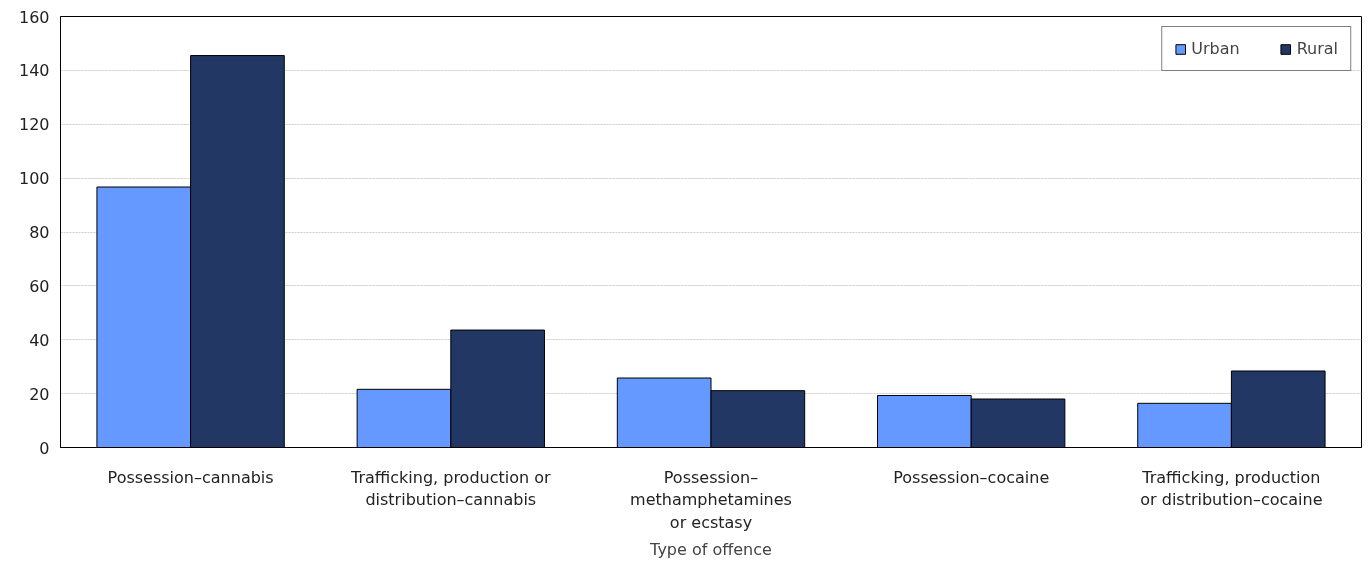  Describe the element at coordinates (39, 340) in the screenshot. I see `y-tick-label: 40` at that location.